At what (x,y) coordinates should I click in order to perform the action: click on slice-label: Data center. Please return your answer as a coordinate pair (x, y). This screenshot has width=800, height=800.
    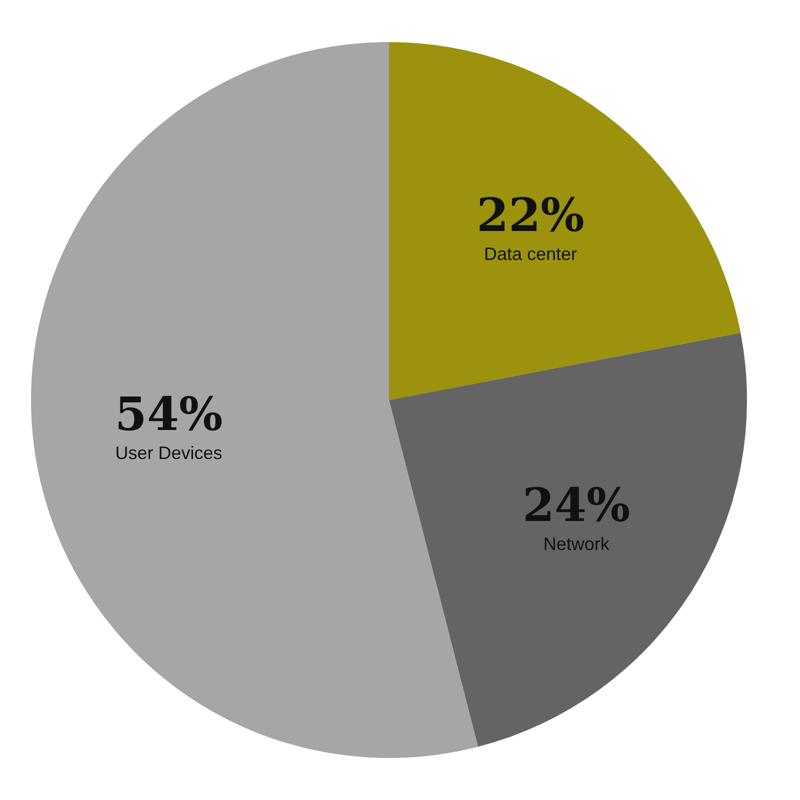
    Looking at the image, I should click on (531, 254).